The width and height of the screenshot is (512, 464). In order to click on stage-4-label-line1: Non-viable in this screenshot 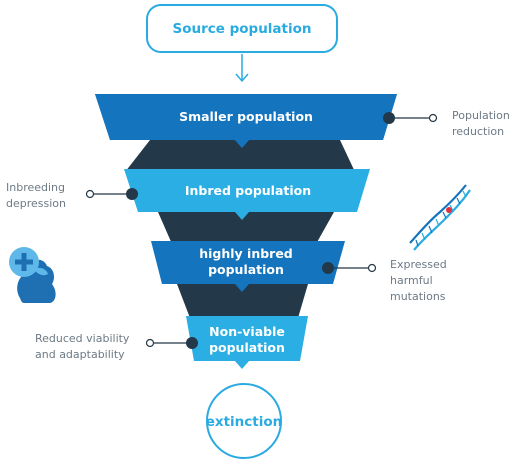, I will do `click(247, 331)`.